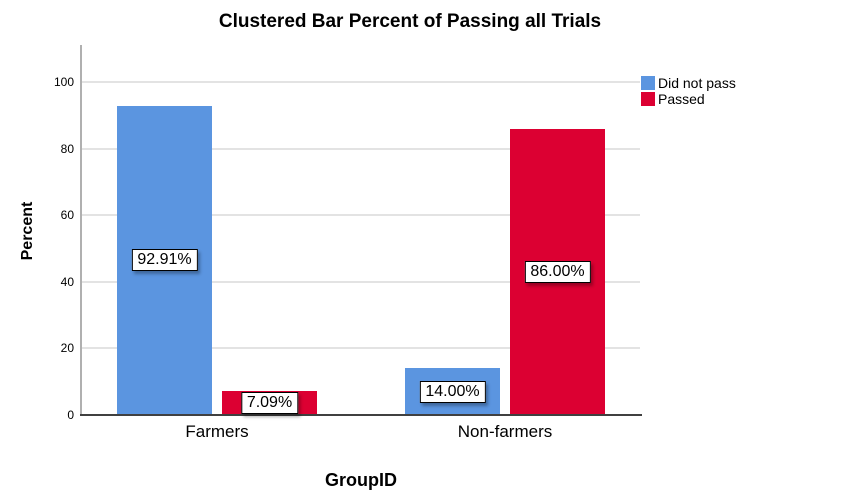  Describe the element at coordinates (67, 281) in the screenshot. I see `y-tick-label: 40` at that location.